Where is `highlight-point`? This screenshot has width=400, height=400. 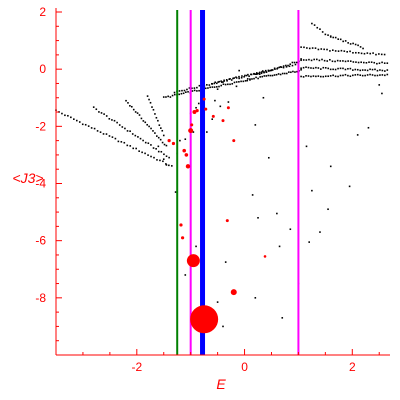
highlight-point is located at coordinates (193, 261).